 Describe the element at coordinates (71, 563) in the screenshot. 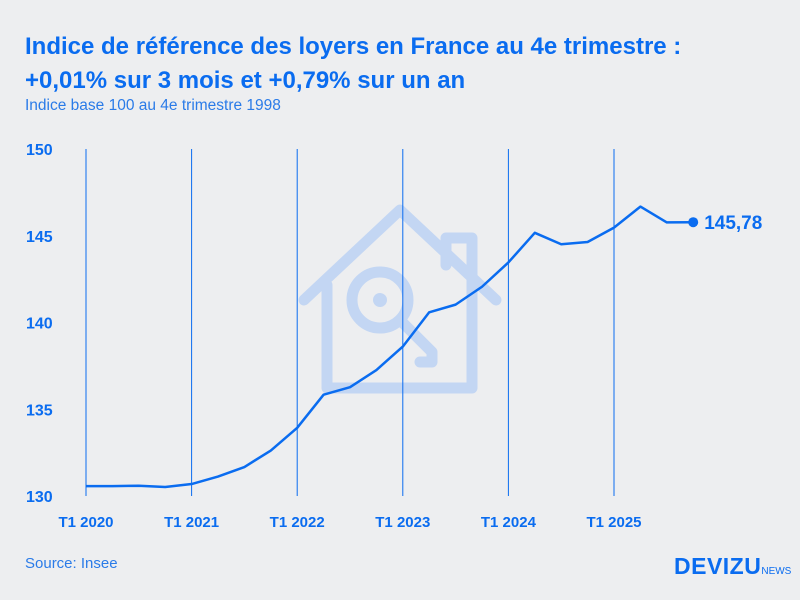

I see `source-note: Source: Insee` at that location.